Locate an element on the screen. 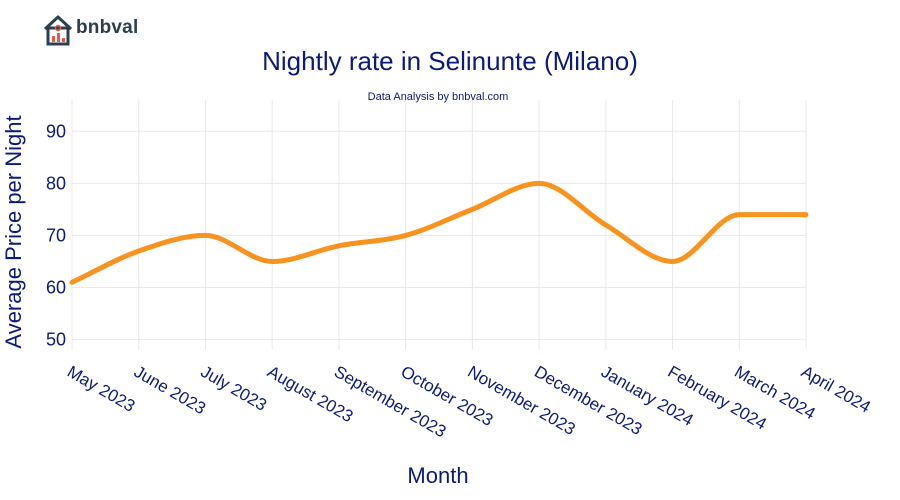 The image size is (900, 500). y-tick-label: 70 is located at coordinates (56, 235).